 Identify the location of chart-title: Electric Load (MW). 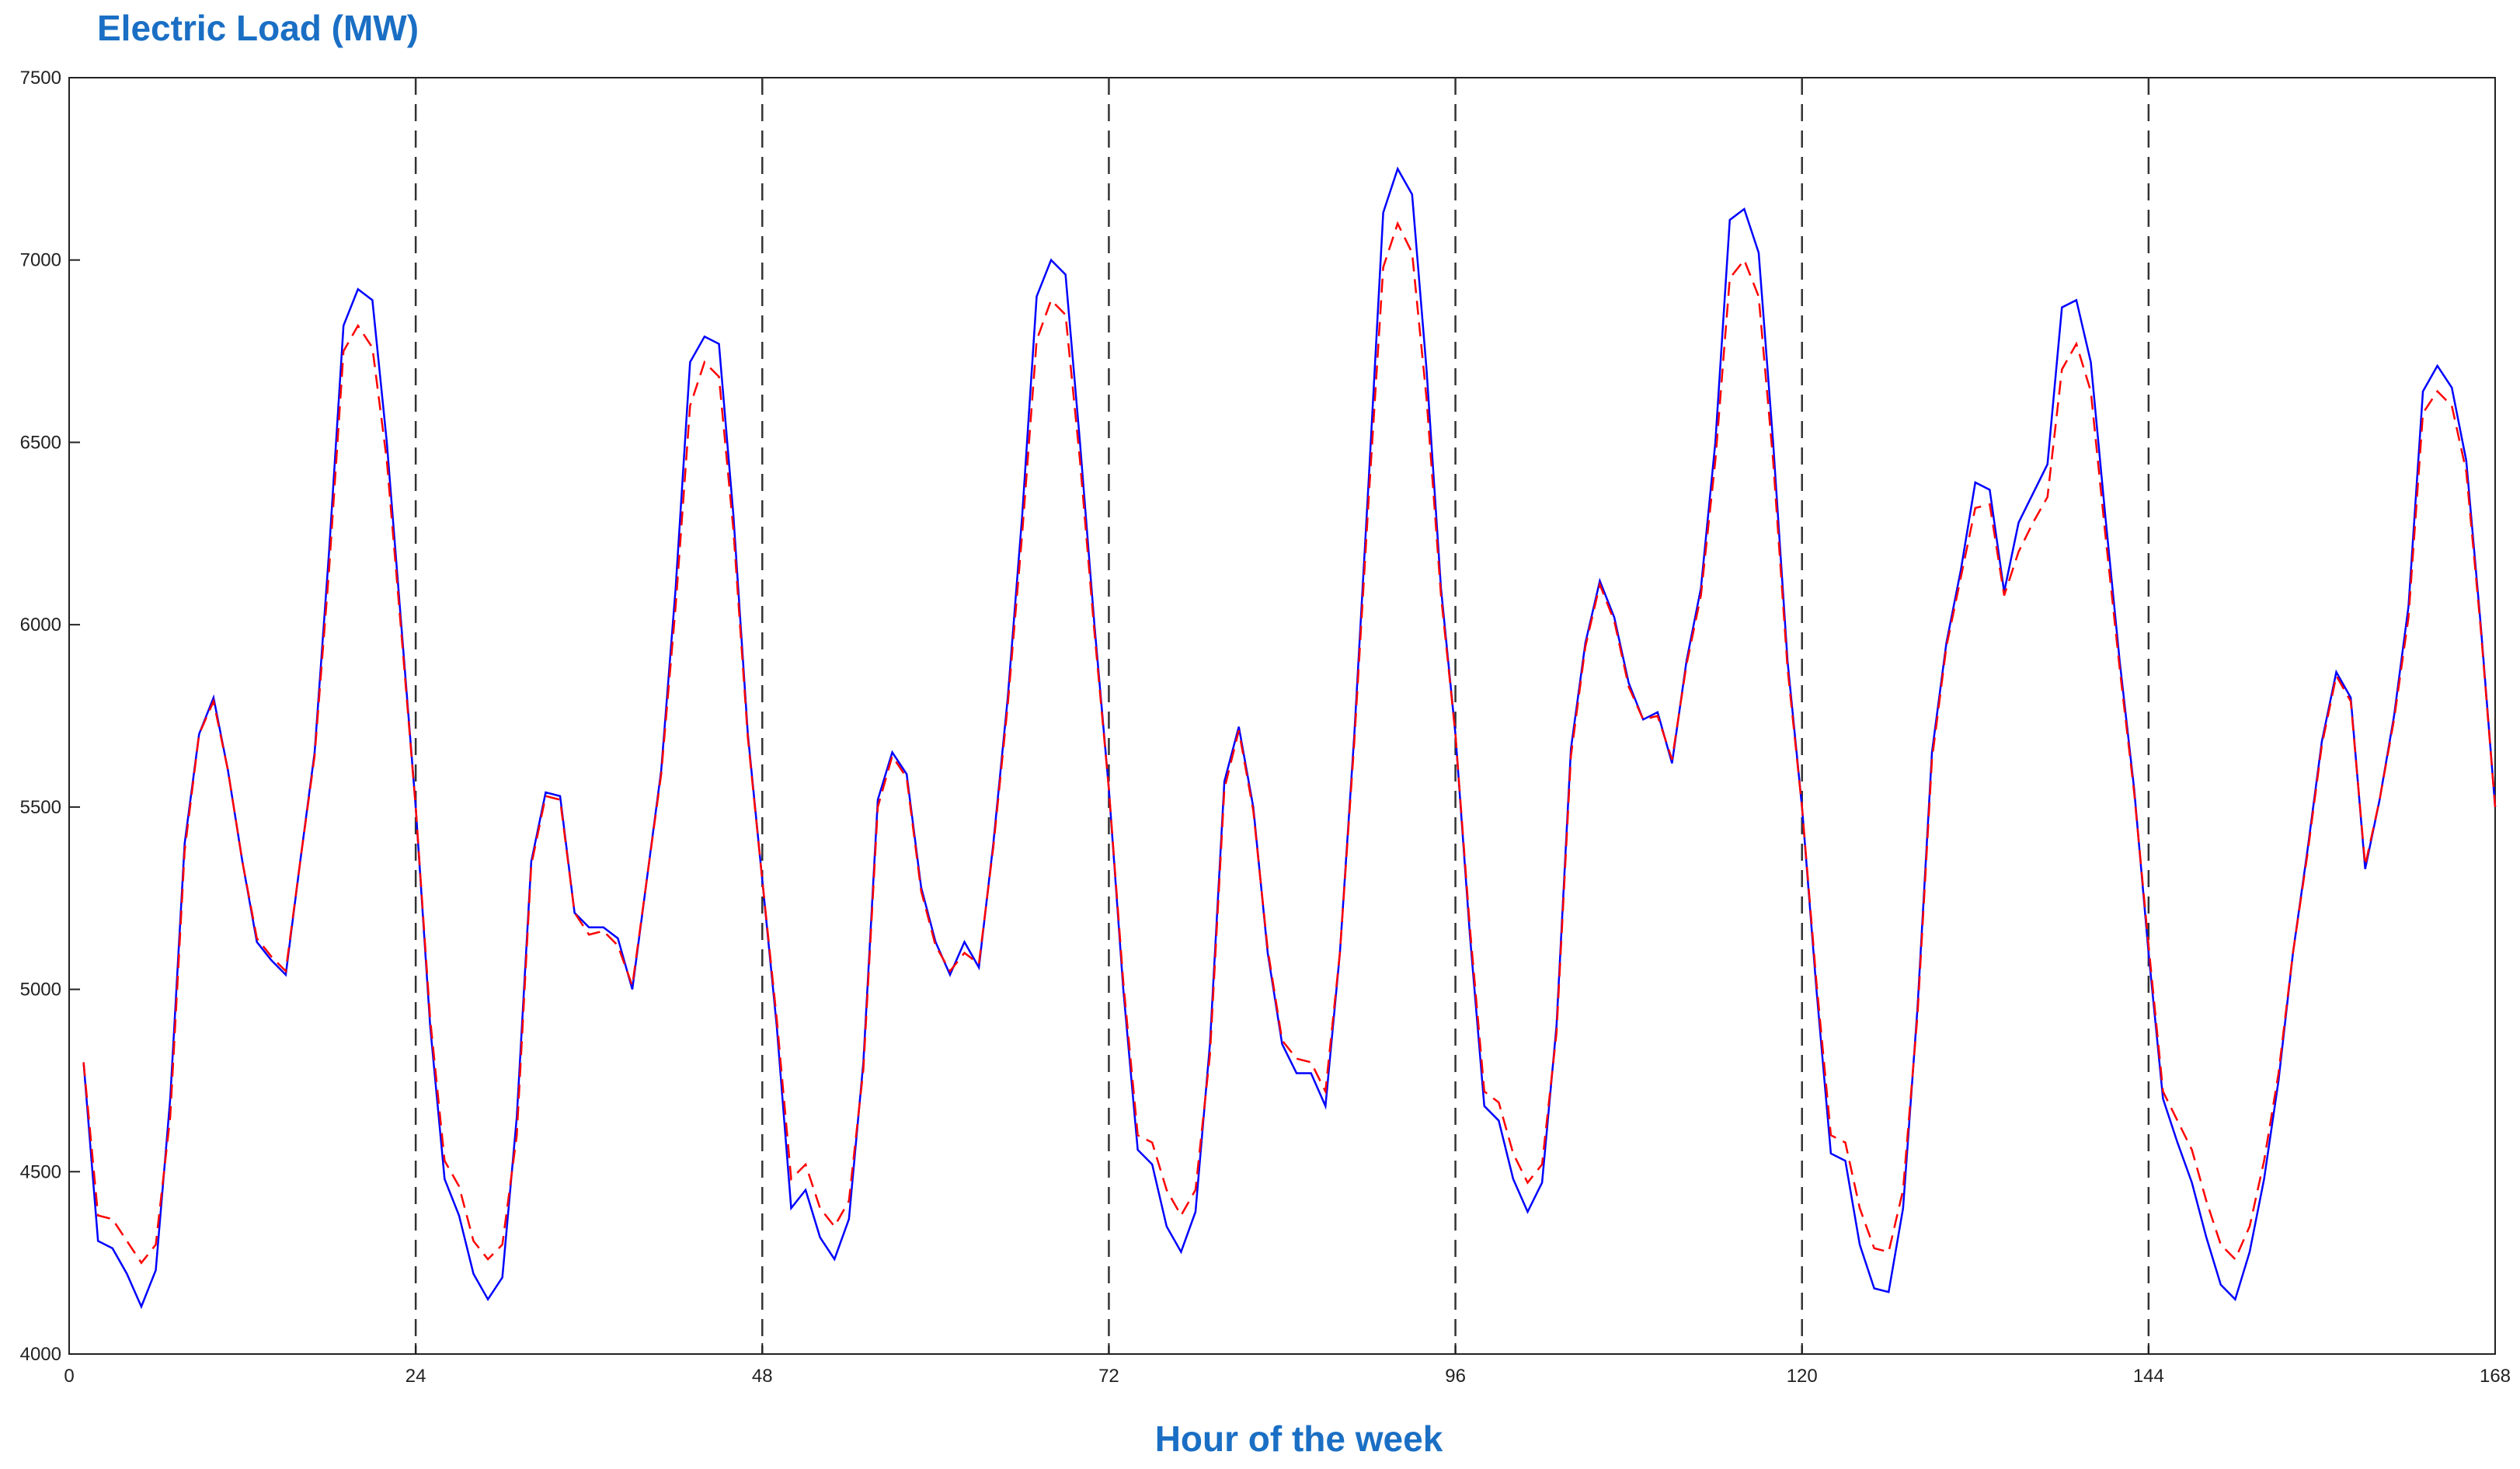
(258, 28).